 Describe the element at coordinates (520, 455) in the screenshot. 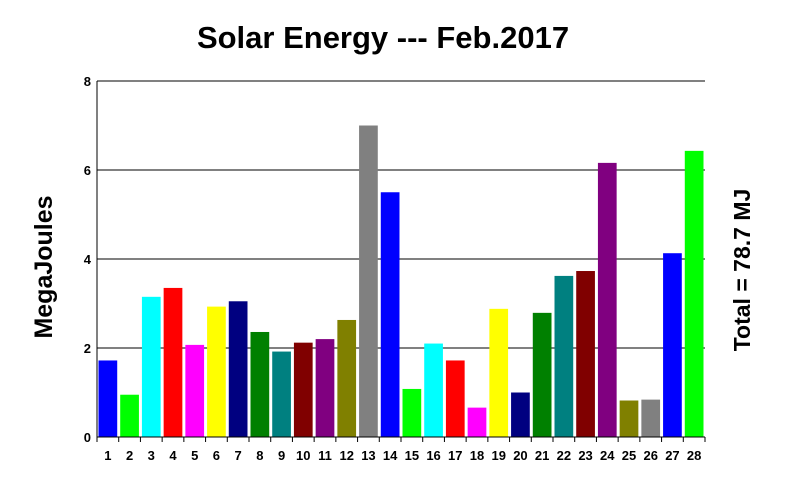

I see `x-tick-label: 20` at that location.